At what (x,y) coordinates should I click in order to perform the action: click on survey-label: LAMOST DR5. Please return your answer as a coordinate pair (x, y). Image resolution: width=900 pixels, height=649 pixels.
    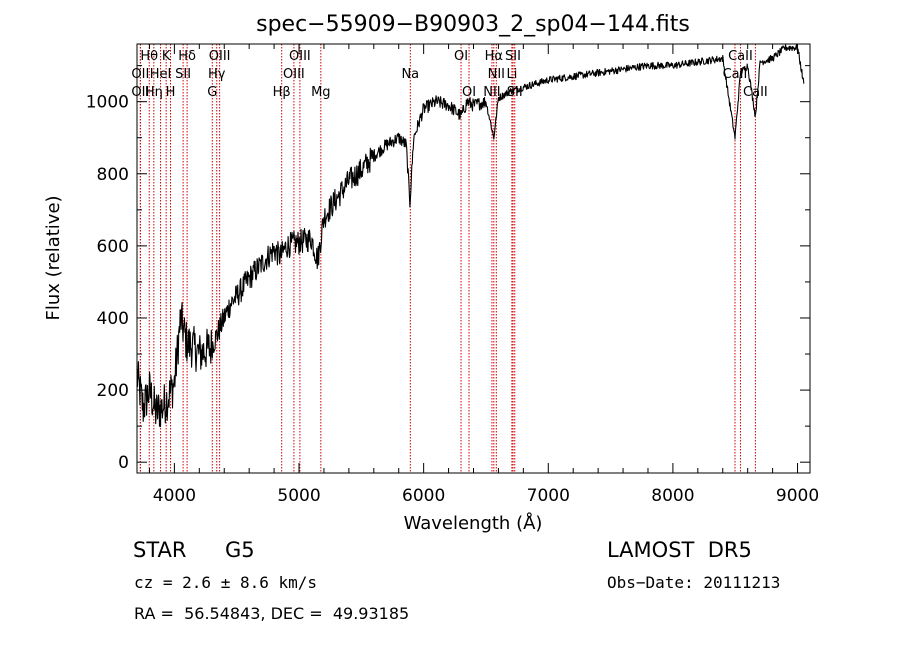
    Looking at the image, I should click on (679, 550).